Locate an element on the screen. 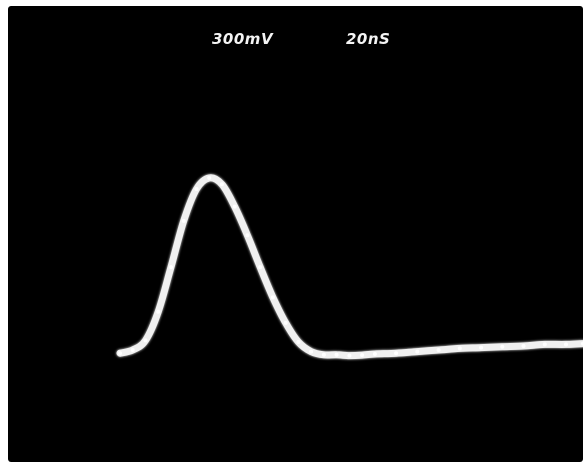 This screenshot has height=468, width=583. volts-per-division-readout: 300mV is located at coordinates (243, 39).